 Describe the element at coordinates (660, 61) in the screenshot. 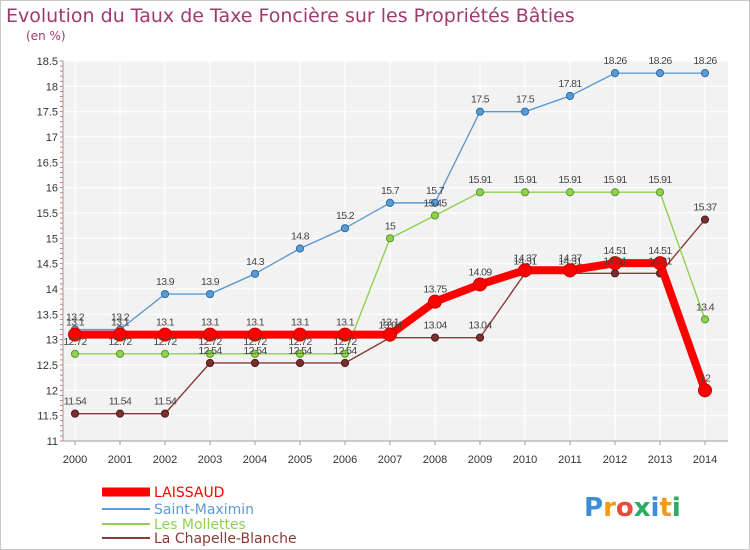

I see `data-label-saint-maximin: 18.26` at that location.